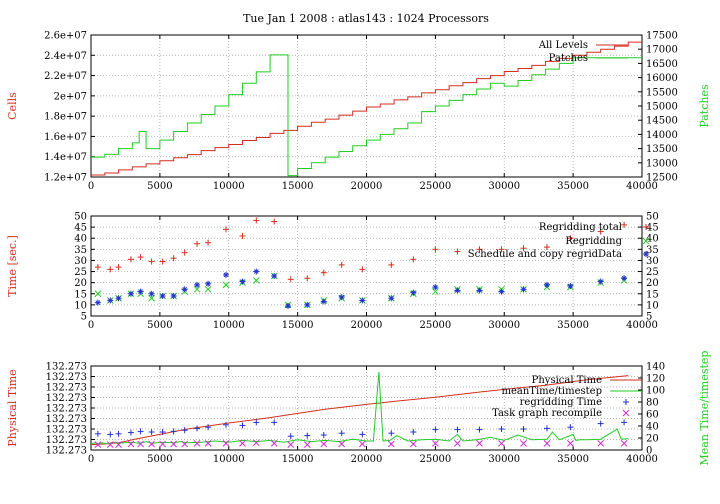 This screenshot has width=720, height=504. I want to click on series-regridding-time, so click(361, 429).